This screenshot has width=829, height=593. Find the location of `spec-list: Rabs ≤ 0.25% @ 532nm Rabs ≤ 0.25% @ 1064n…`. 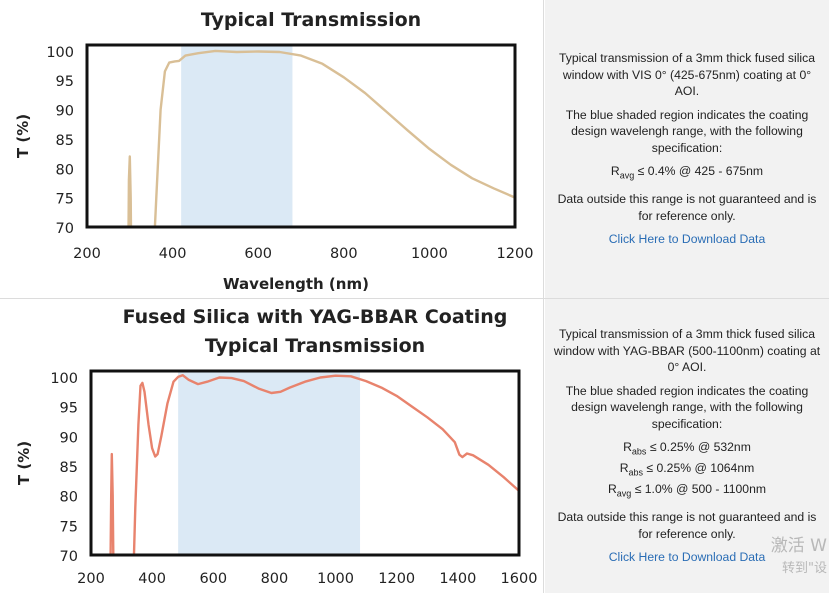

spec-list: Rabs ≤ 0.25% @ 532nm Rabs ≤ 0.25% @ 1064n… is located at coordinates (687, 470).